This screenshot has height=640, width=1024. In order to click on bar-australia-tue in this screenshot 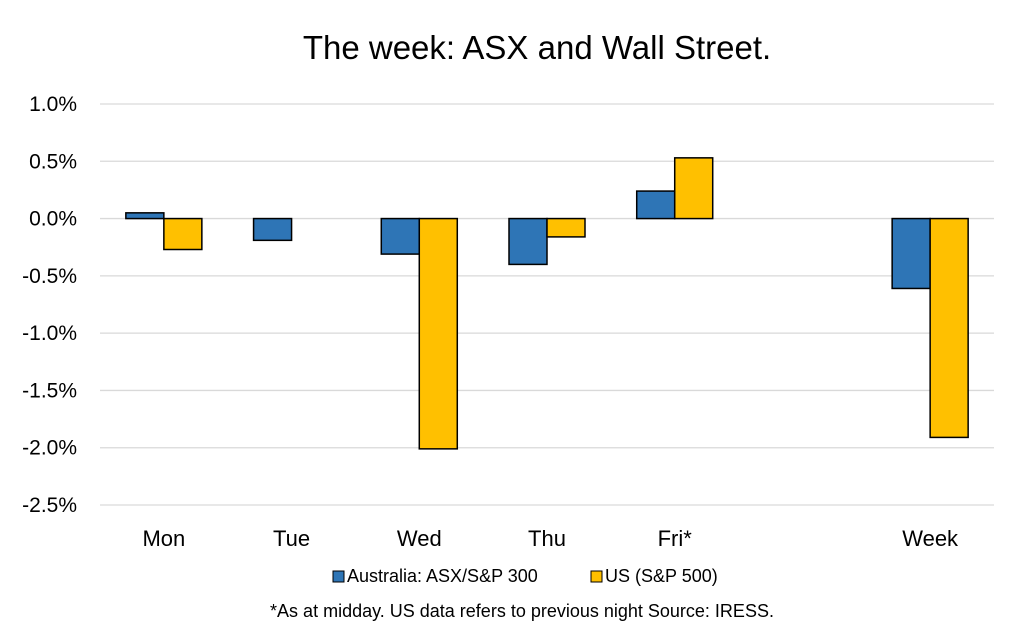, I will do `click(272, 229)`.